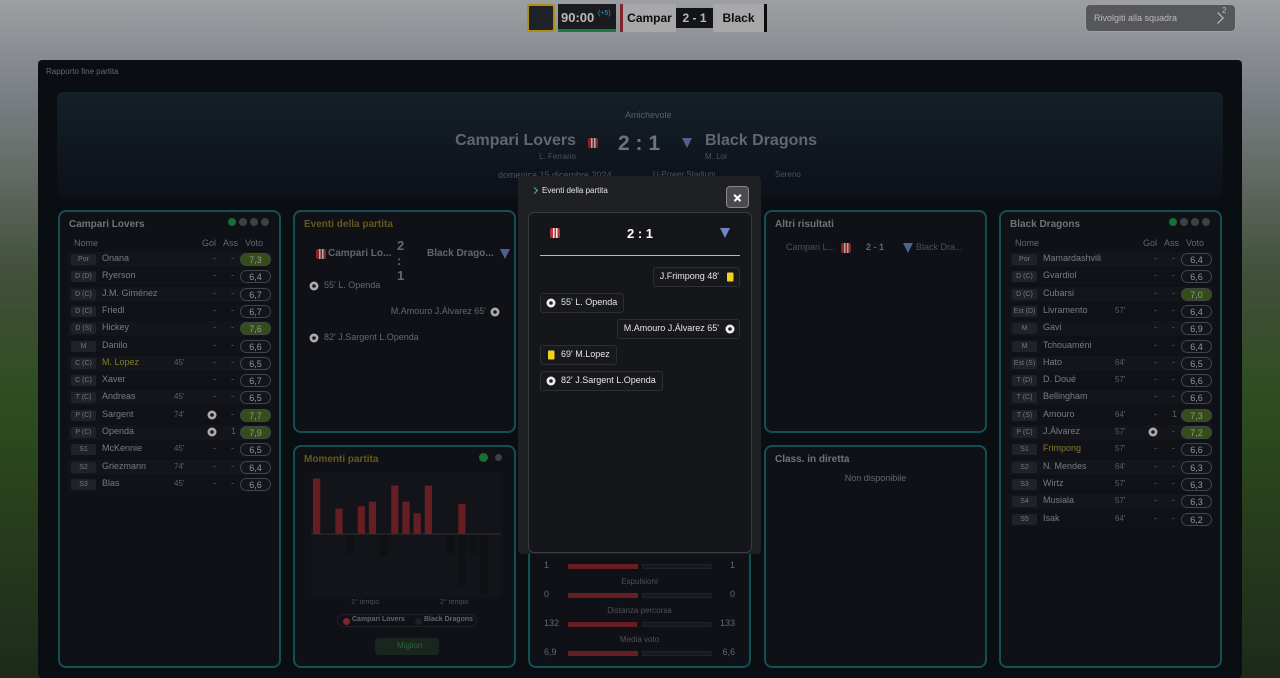 The image size is (1280, 678). What do you see at coordinates (1110, 415) in the screenshot?
I see `player-row: T (S) Amouro 64' - 1 7,3` at bounding box center [1110, 415].